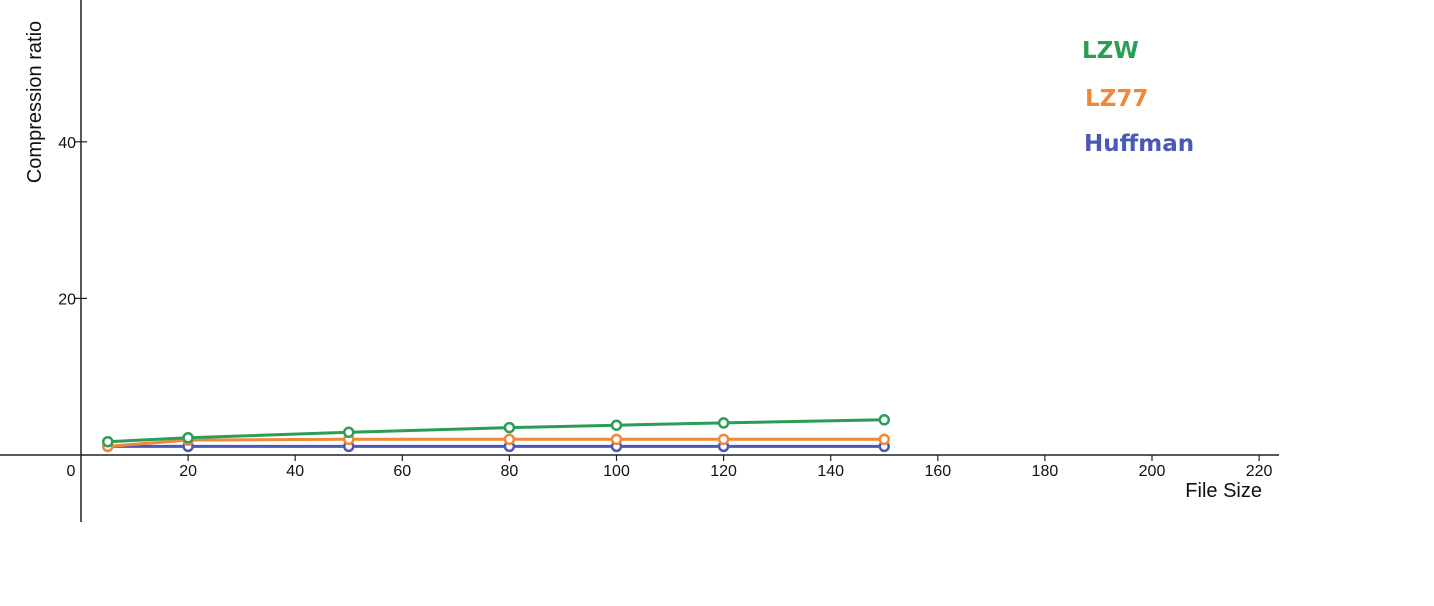 This screenshot has height=606, width=1434. Describe the element at coordinates (67, 299) in the screenshot. I see `y-tick-label: 20` at that location.